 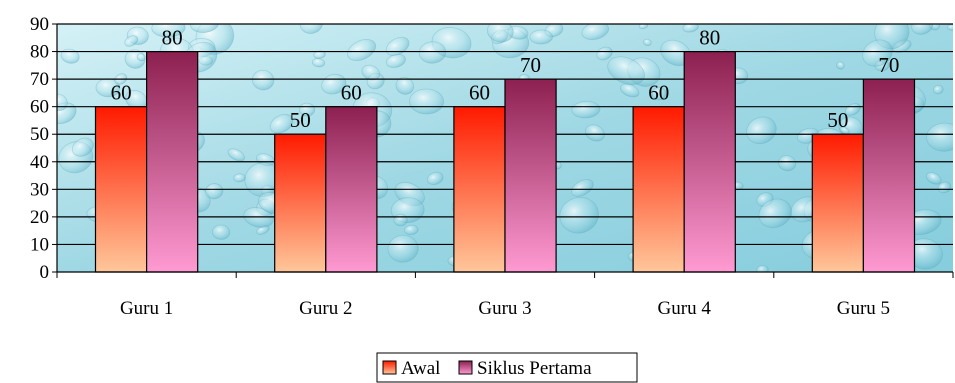 What do you see at coordinates (39, 162) in the screenshot?
I see `y-tick-label: 40` at bounding box center [39, 162].